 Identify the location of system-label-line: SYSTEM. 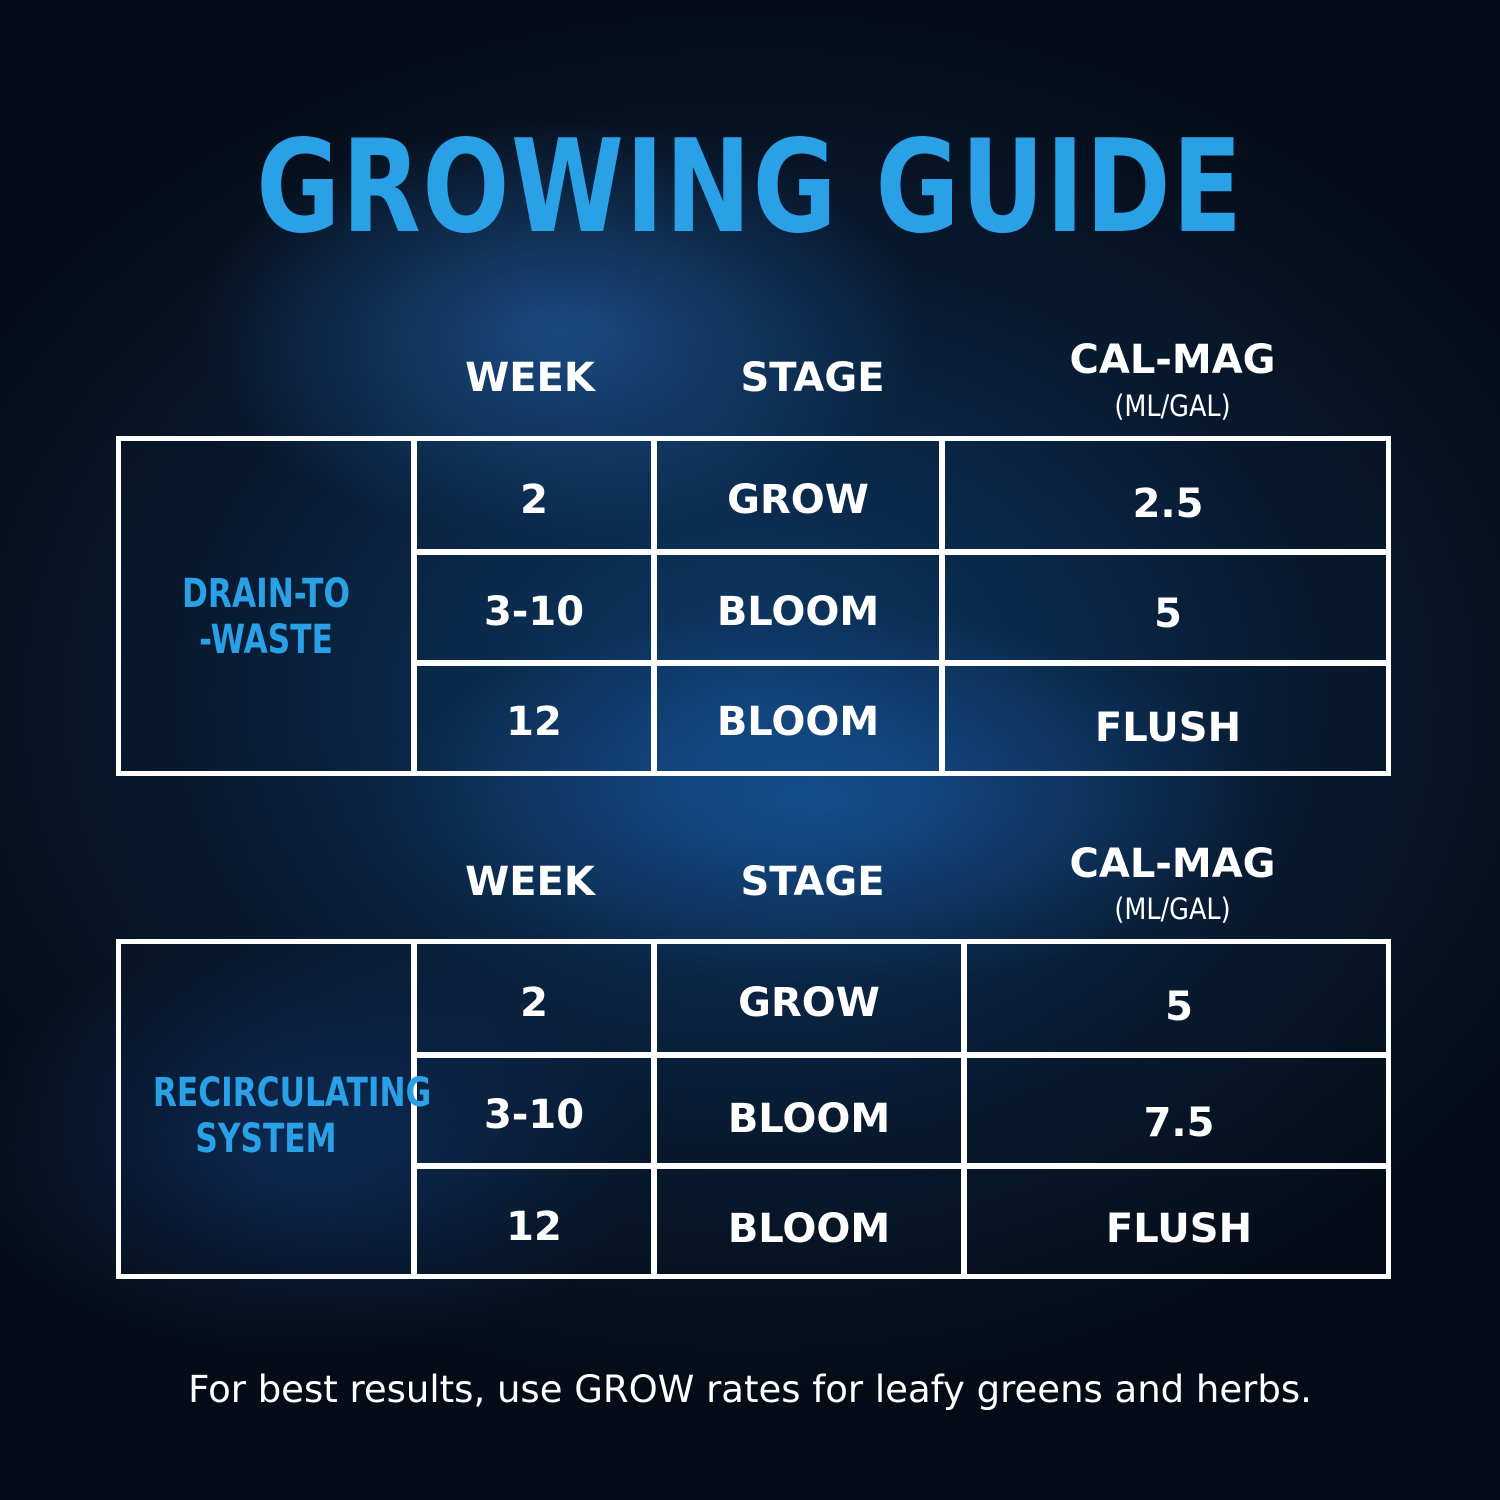
(266, 1139).